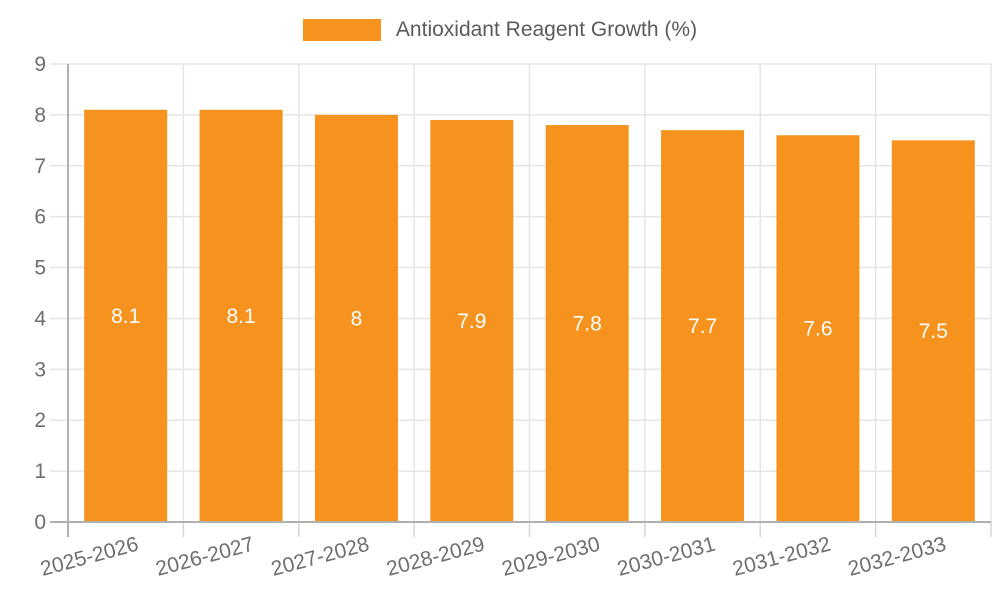 Image resolution: width=1000 pixels, height=600 pixels. I want to click on bar-value-label: 7.9, so click(471, 321).